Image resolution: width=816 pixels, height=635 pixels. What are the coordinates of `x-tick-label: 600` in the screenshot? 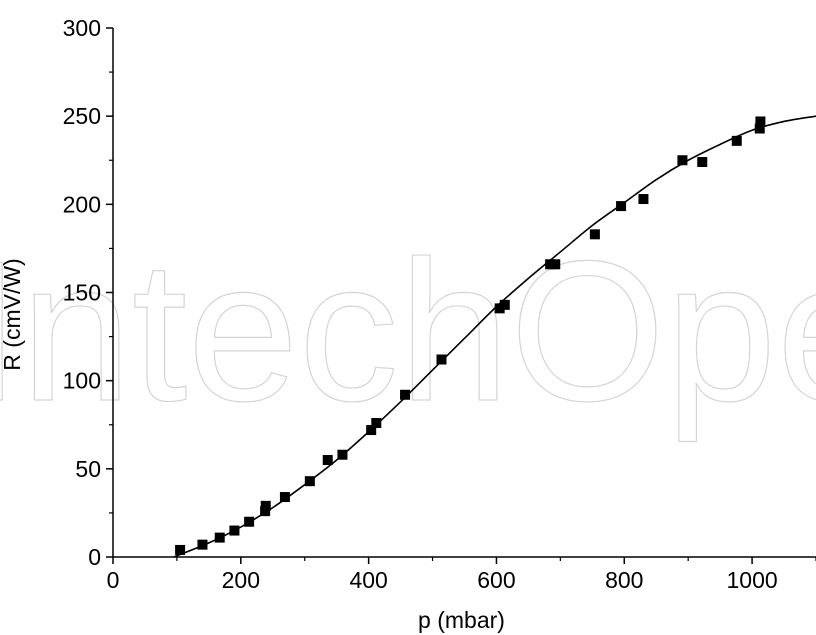 It's located at (496, 580).